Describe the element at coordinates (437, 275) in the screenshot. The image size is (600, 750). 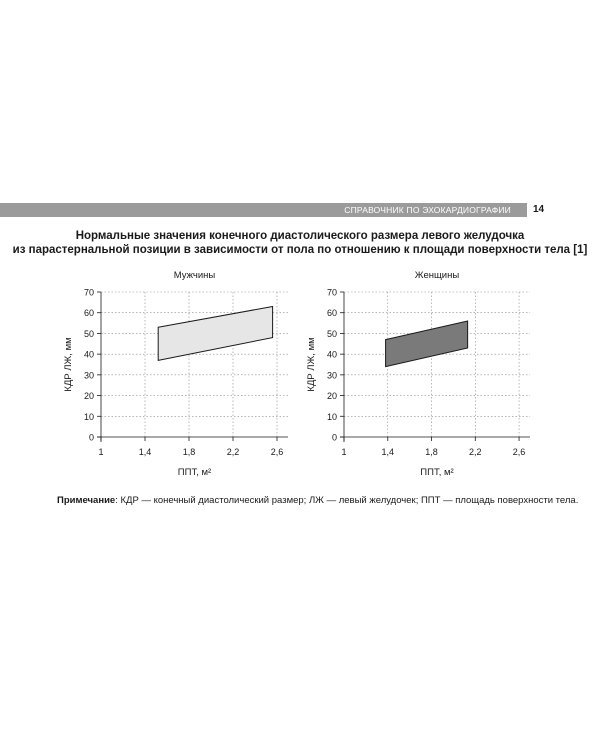
I see `chart-2-title: Женщины` at that location.